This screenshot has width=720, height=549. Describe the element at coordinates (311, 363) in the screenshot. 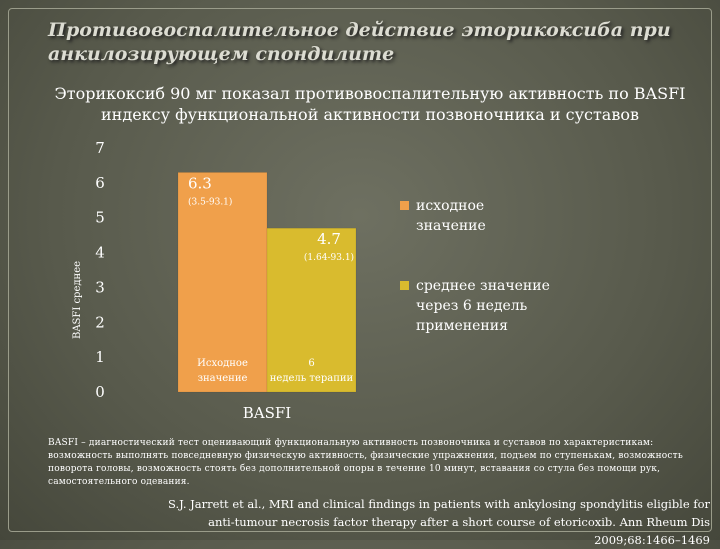

I see `bar-category-label-1-line-1: 6` at that location.